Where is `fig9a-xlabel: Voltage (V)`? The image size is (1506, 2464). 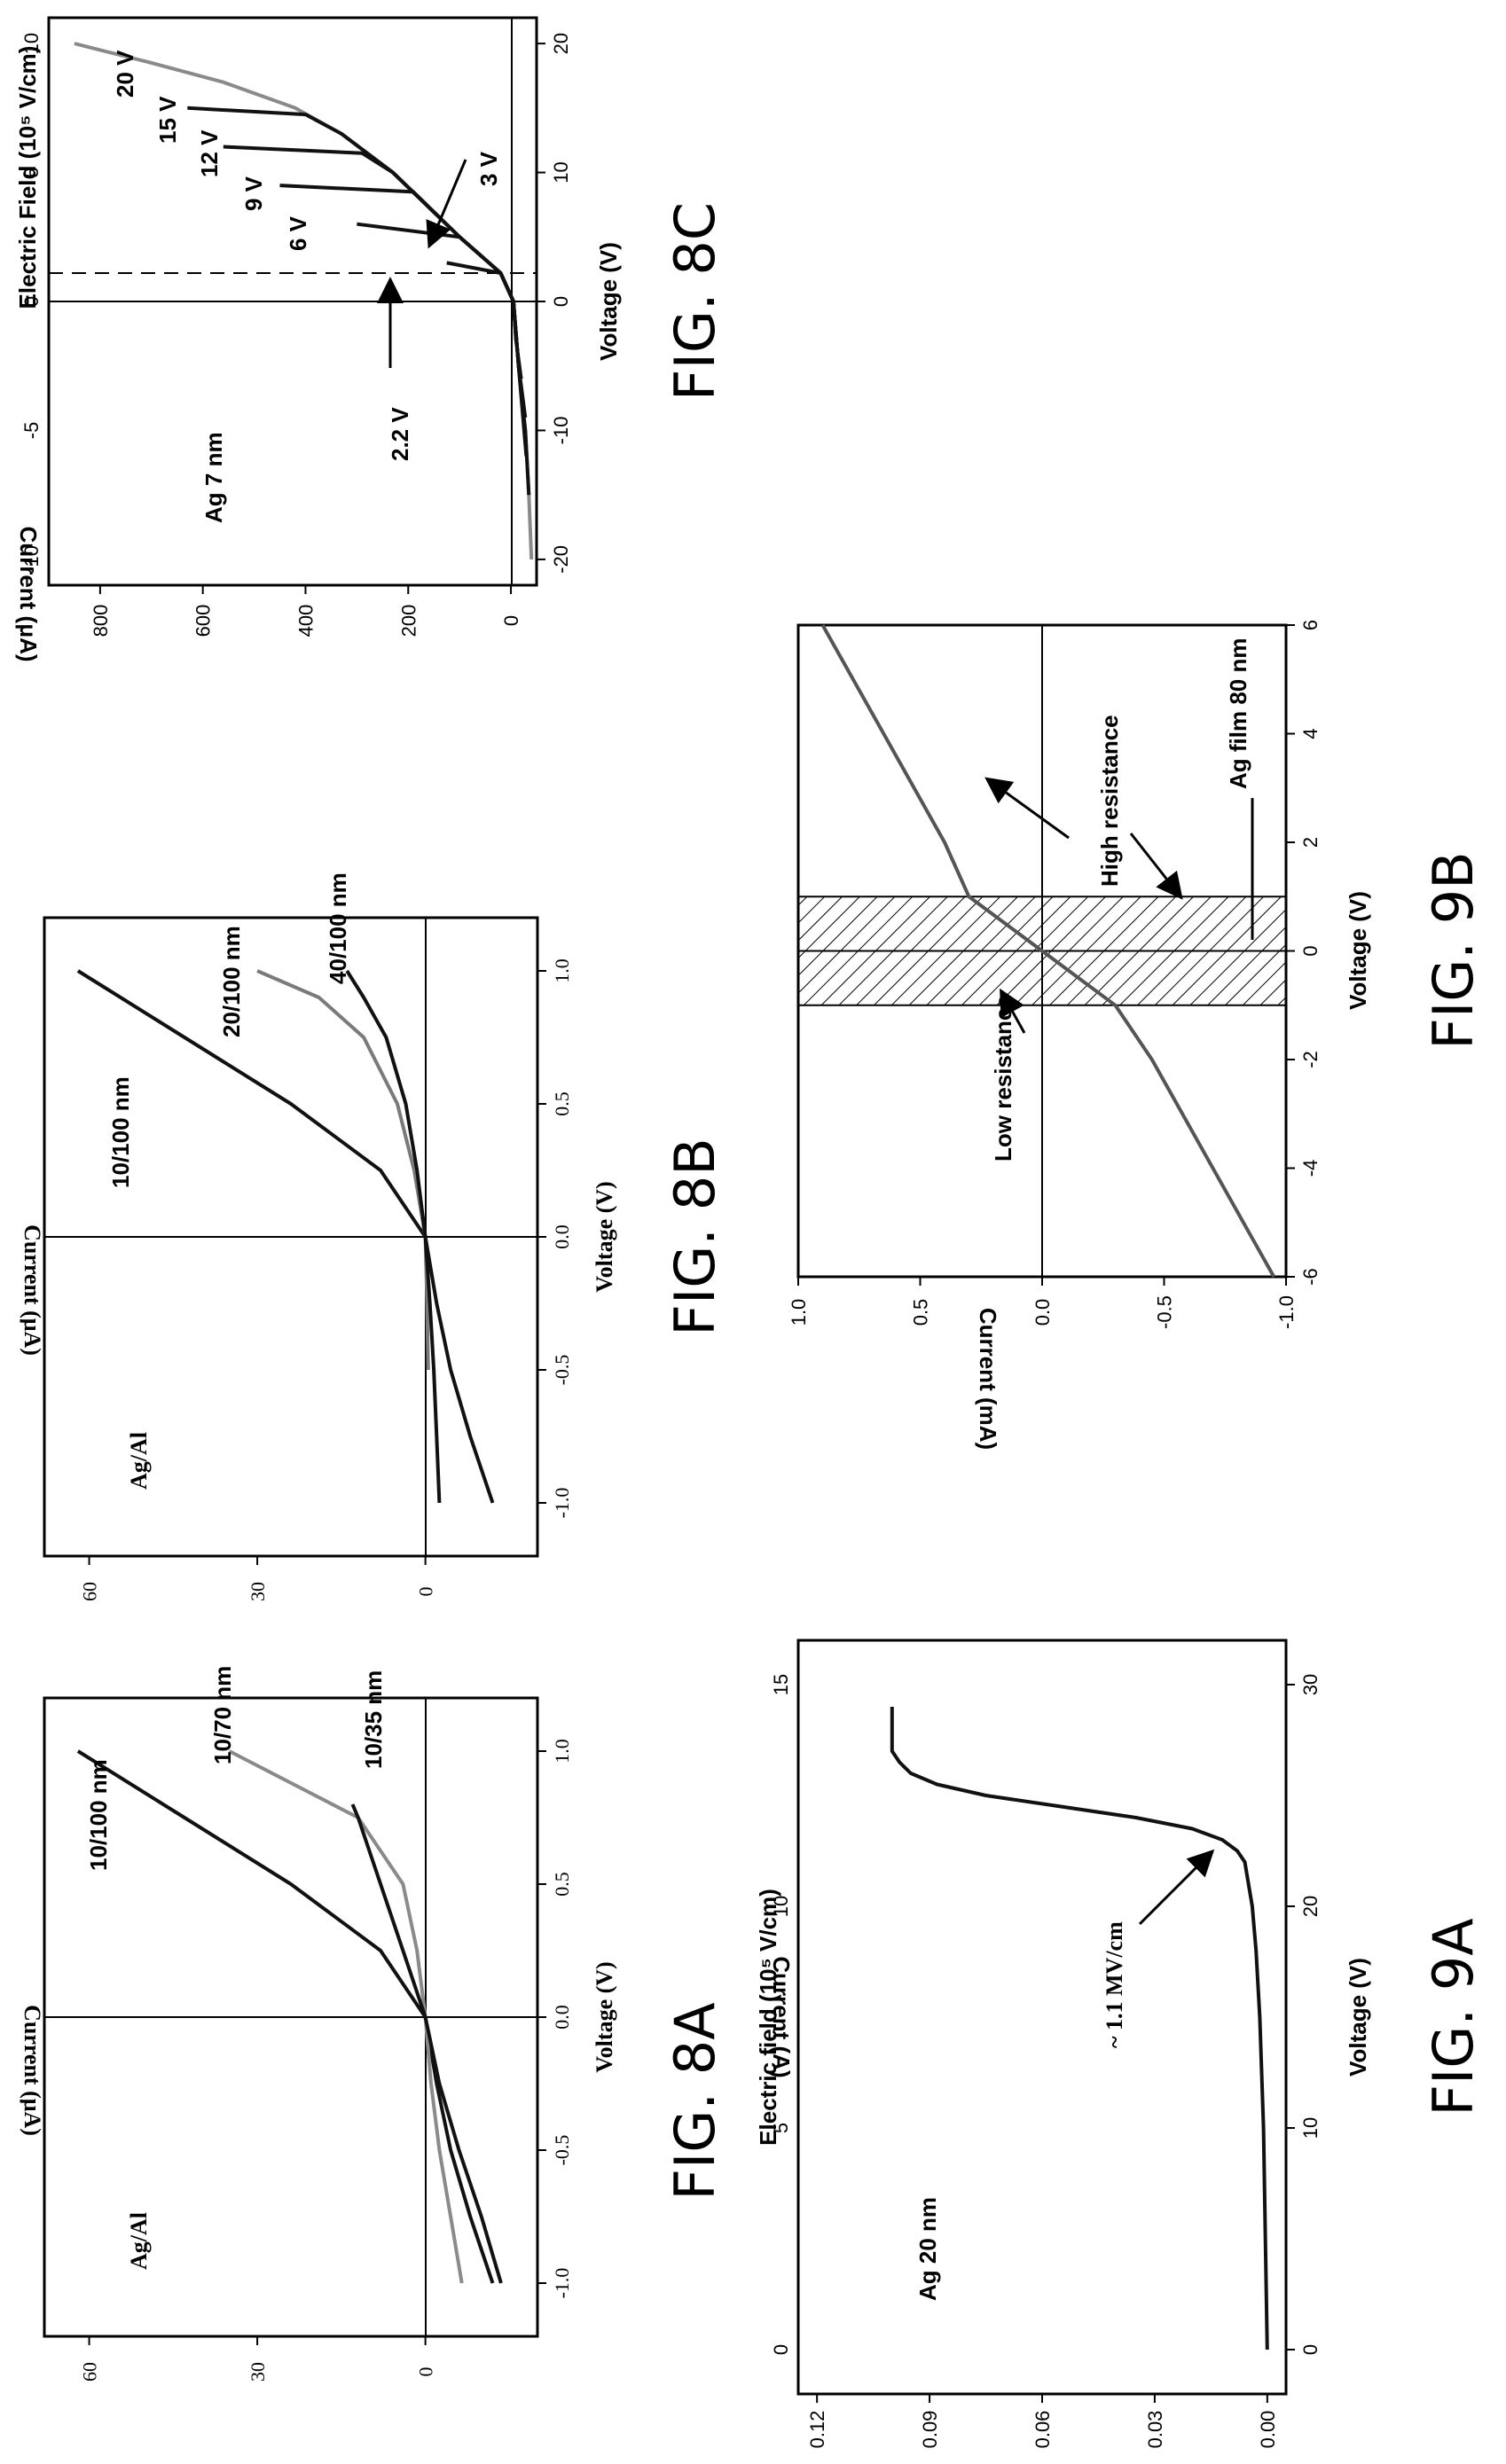 fig9a-xlabel: Voltage (V) is located at coordinates (1358, 2018).